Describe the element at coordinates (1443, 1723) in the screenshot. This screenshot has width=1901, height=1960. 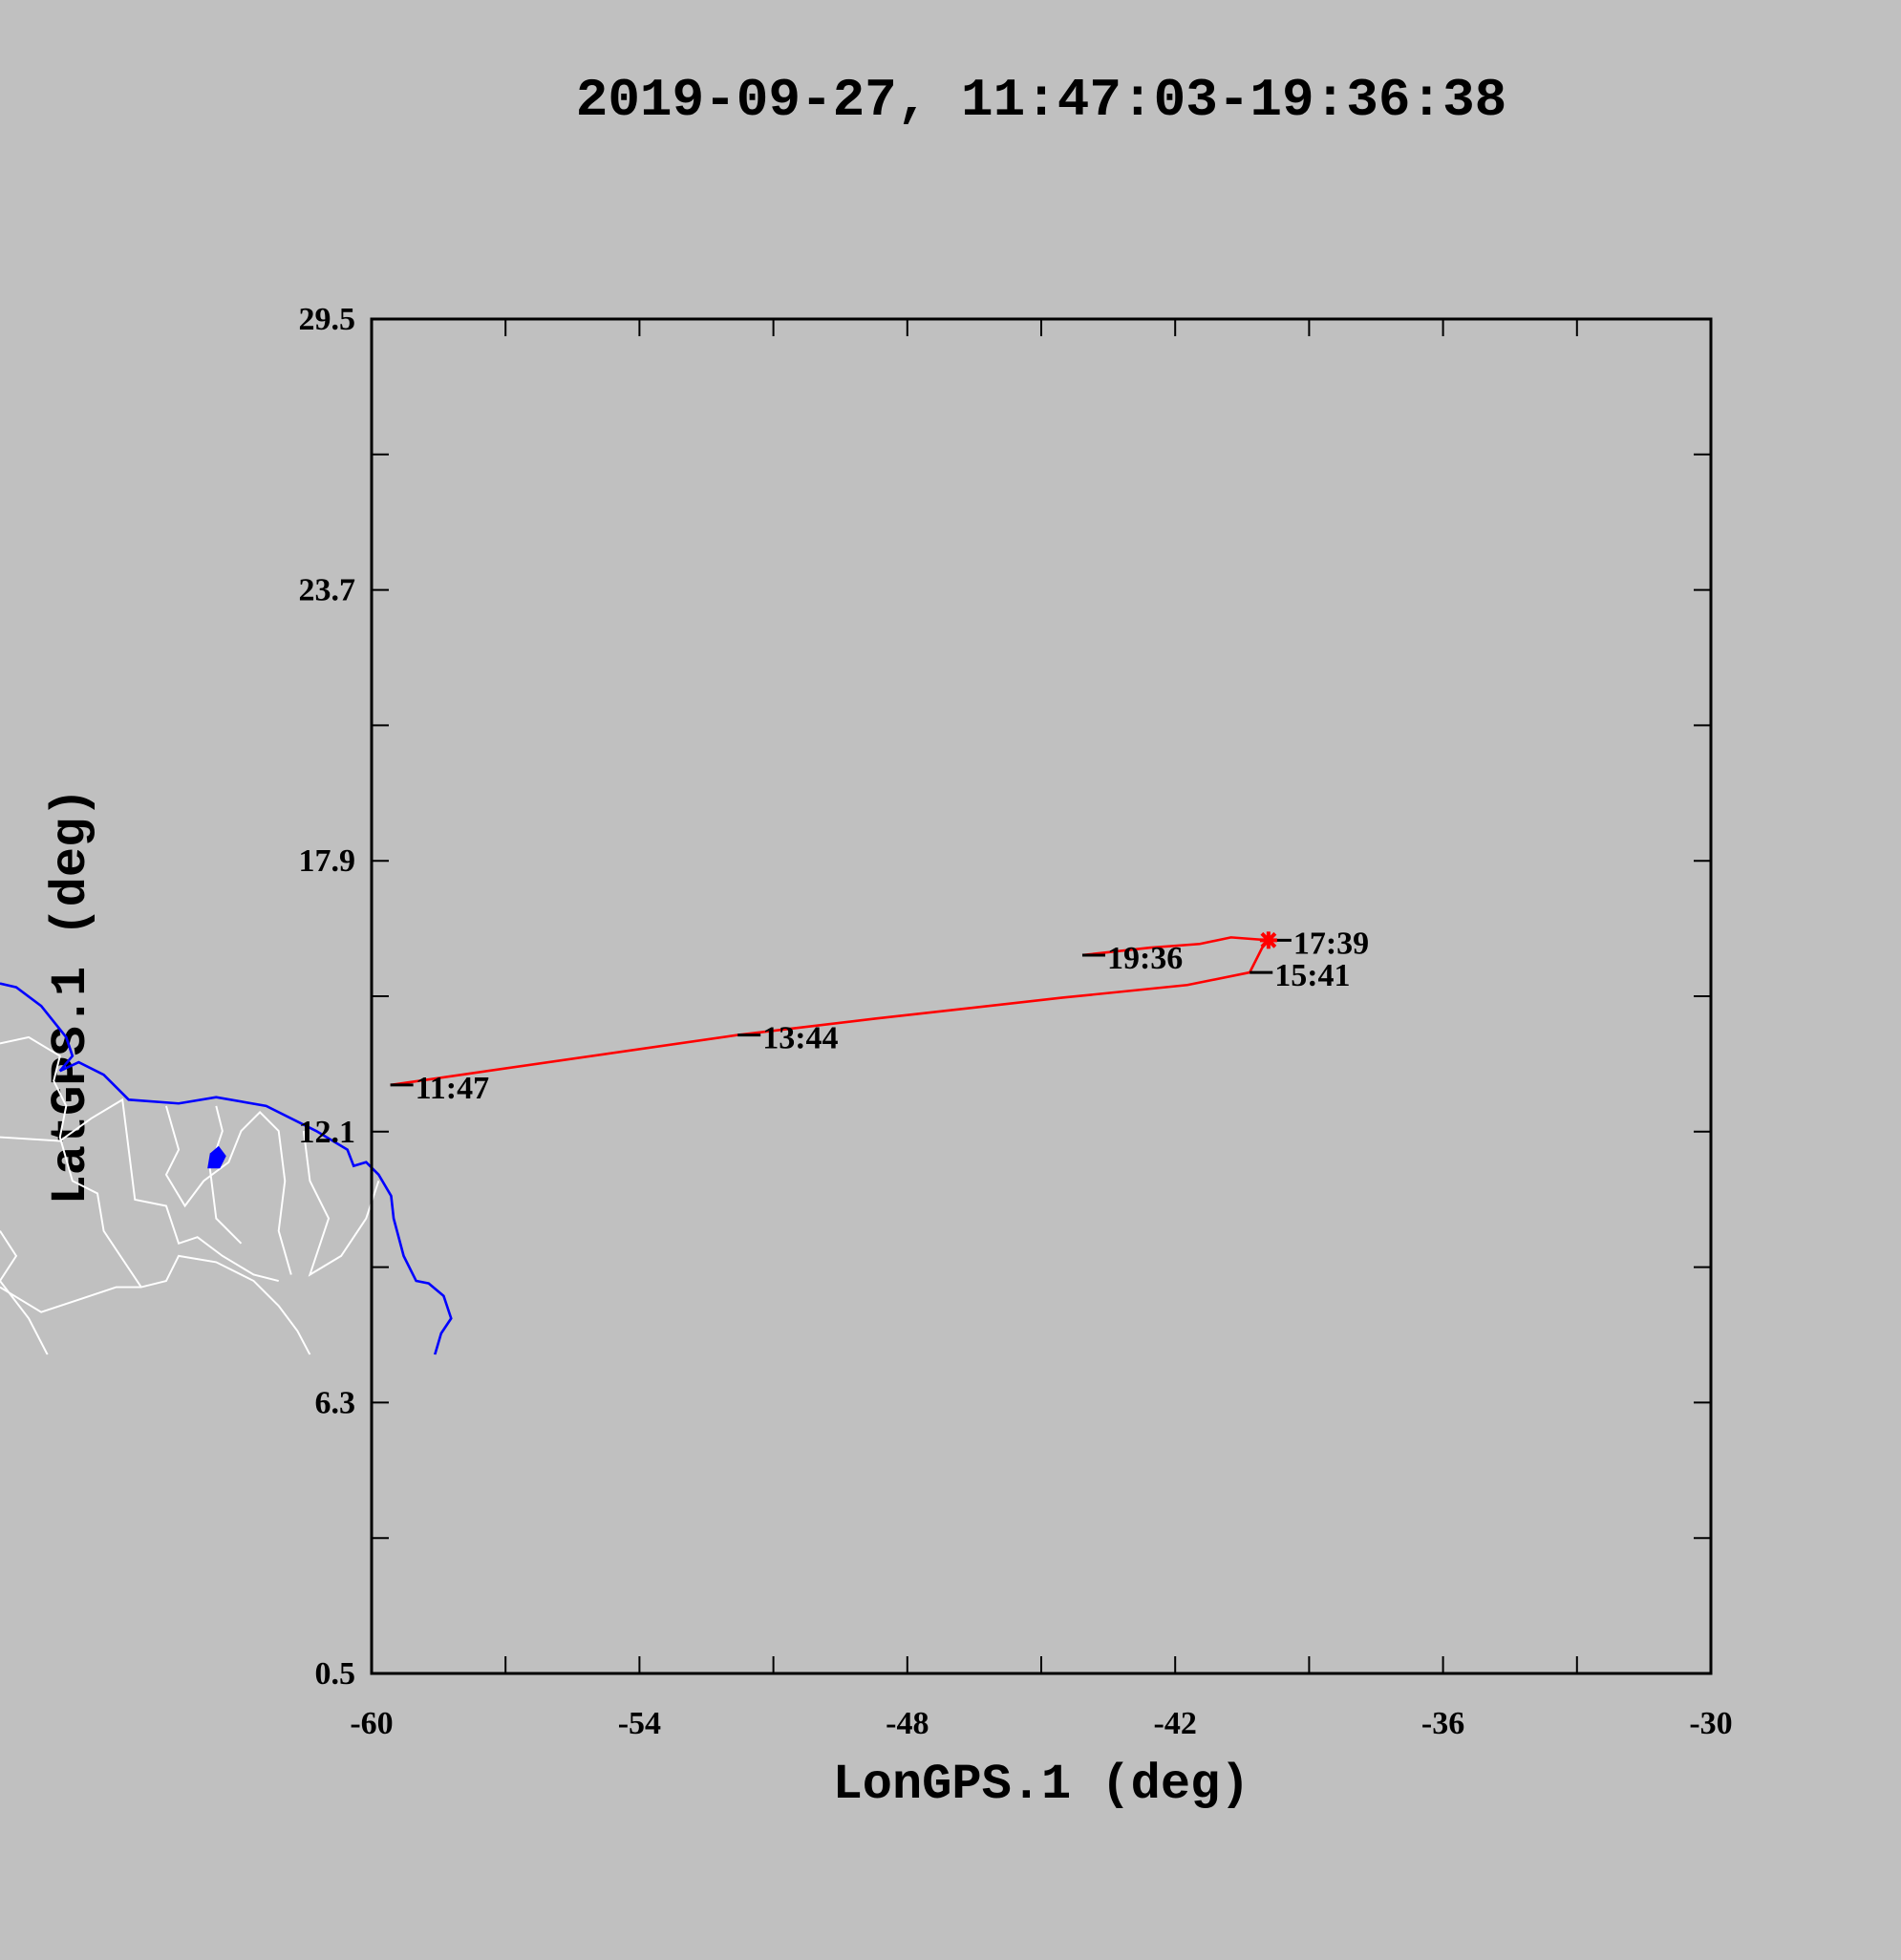
I see `x-tick-label: -36` at that location.